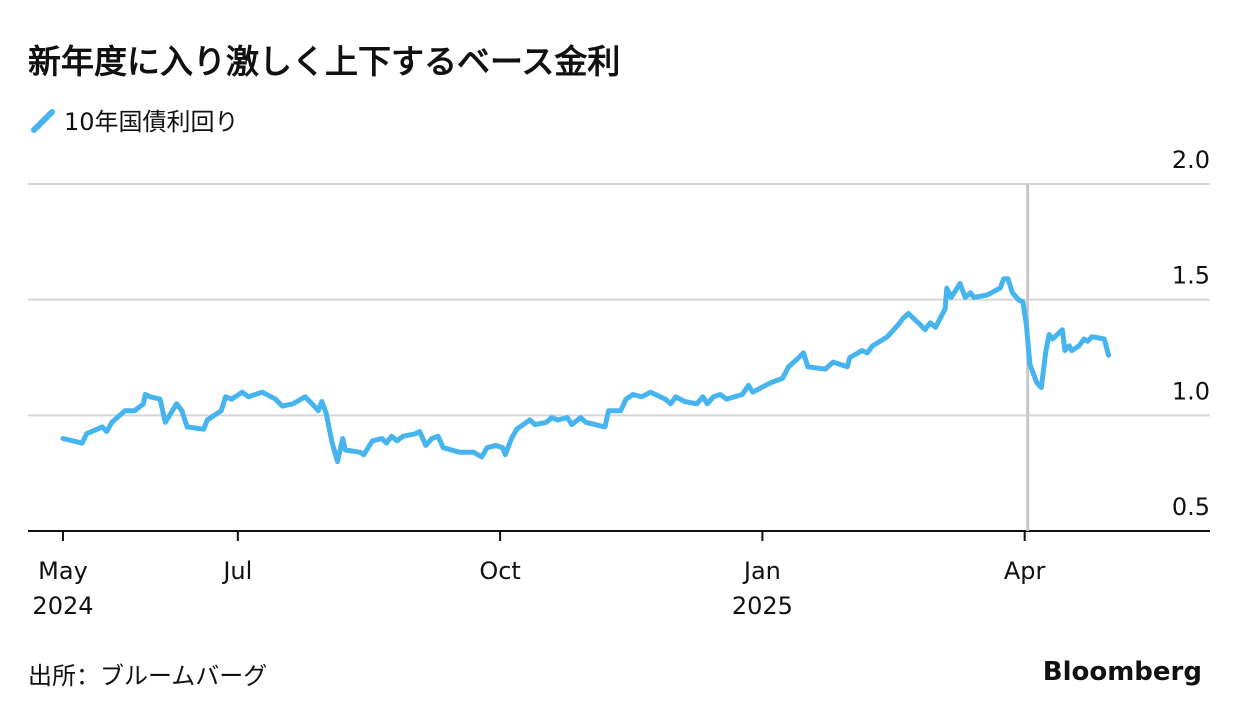  What do you see at coordinates (43, 121) in the screenshot?
I see `legend-swatch` at bounding box center [43, 121].